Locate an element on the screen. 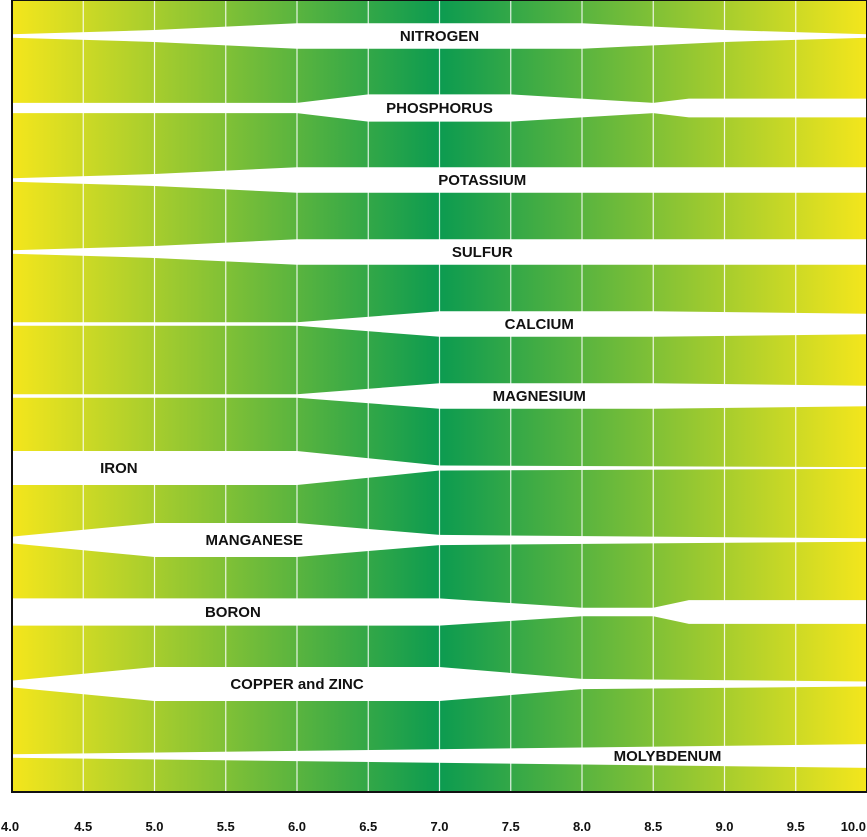 This screenshot has width=867, height=837. x-tick-label: 10.0 is located at coordinates (853, 826).